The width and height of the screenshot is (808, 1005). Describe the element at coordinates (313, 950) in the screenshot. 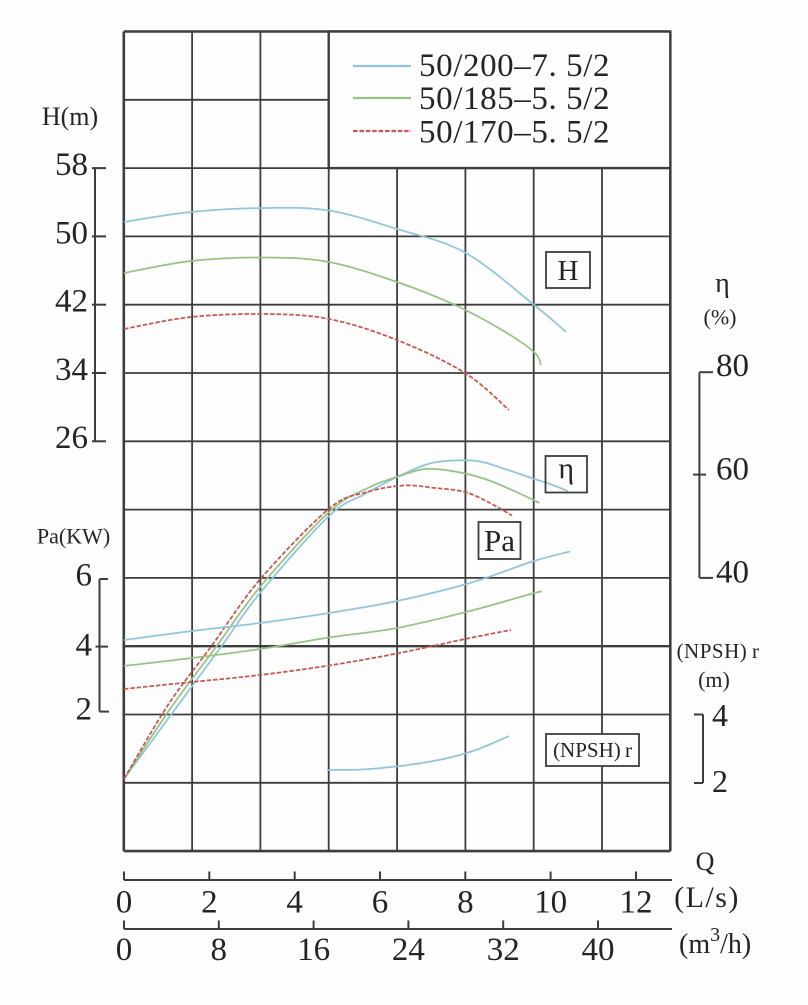

I see `svg-text: 16` at that location.